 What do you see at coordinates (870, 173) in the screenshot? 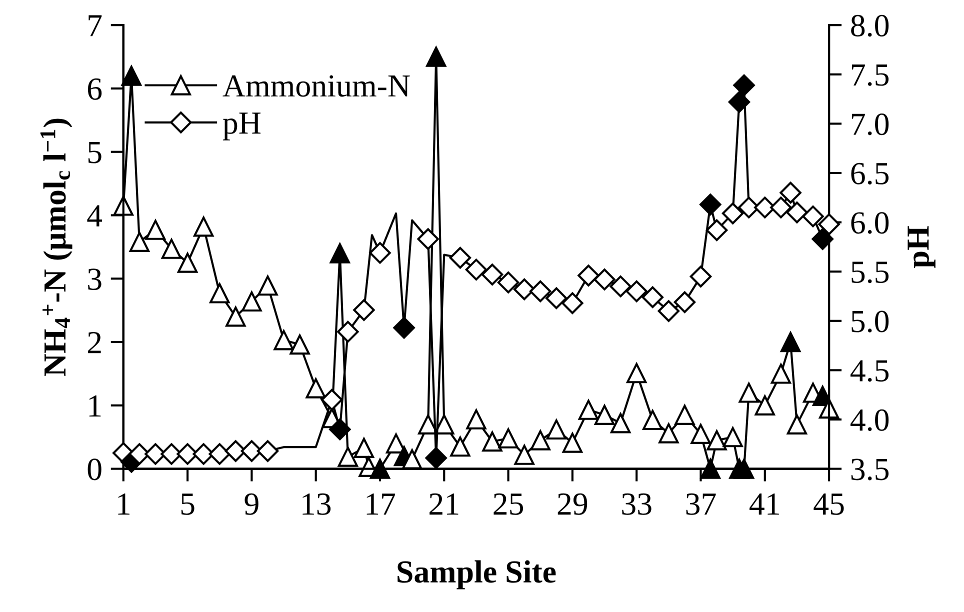
I see `y2-tick-label: 6.5` at bounding box center [870, 173].